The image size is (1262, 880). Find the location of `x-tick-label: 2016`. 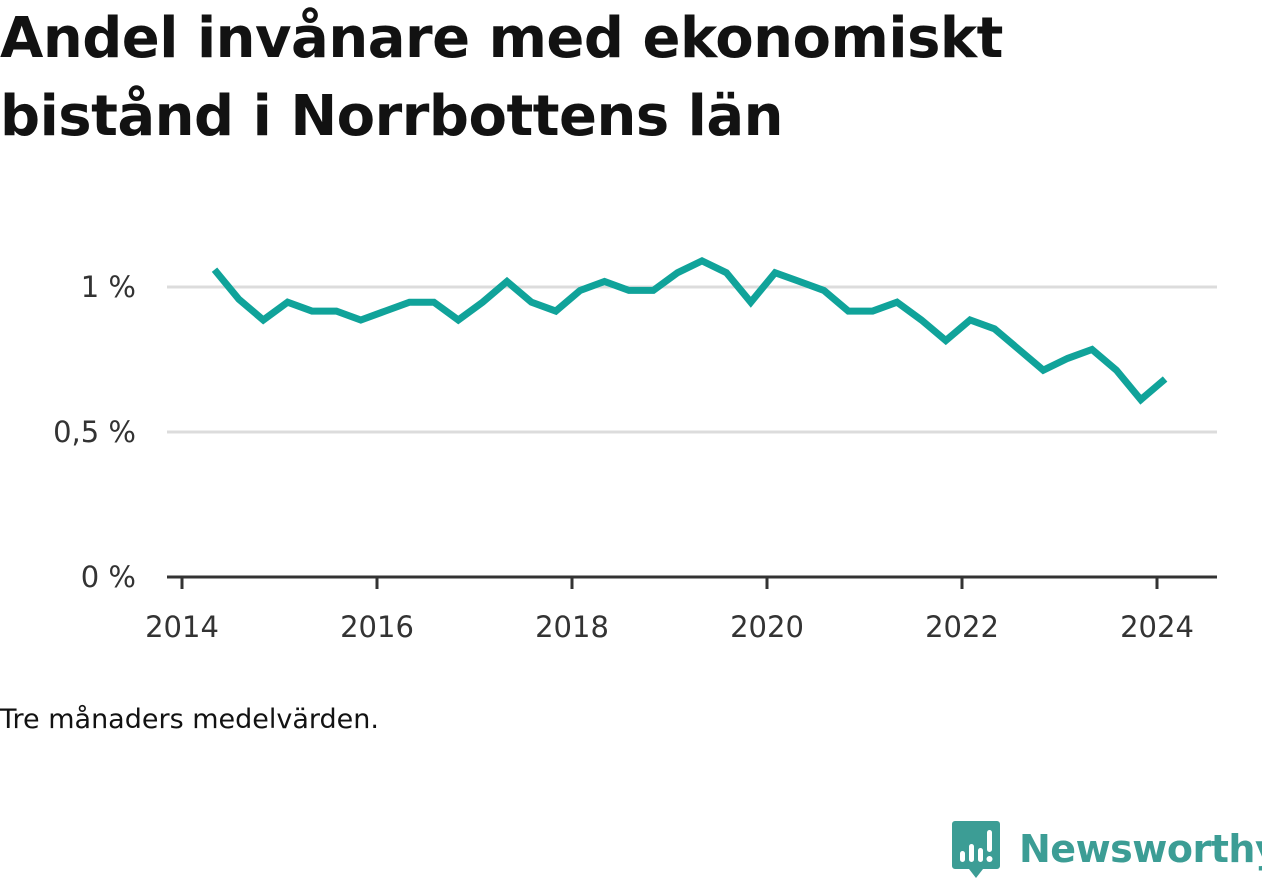

x-tick-label: 2016 is located at coordinates (377, 627).